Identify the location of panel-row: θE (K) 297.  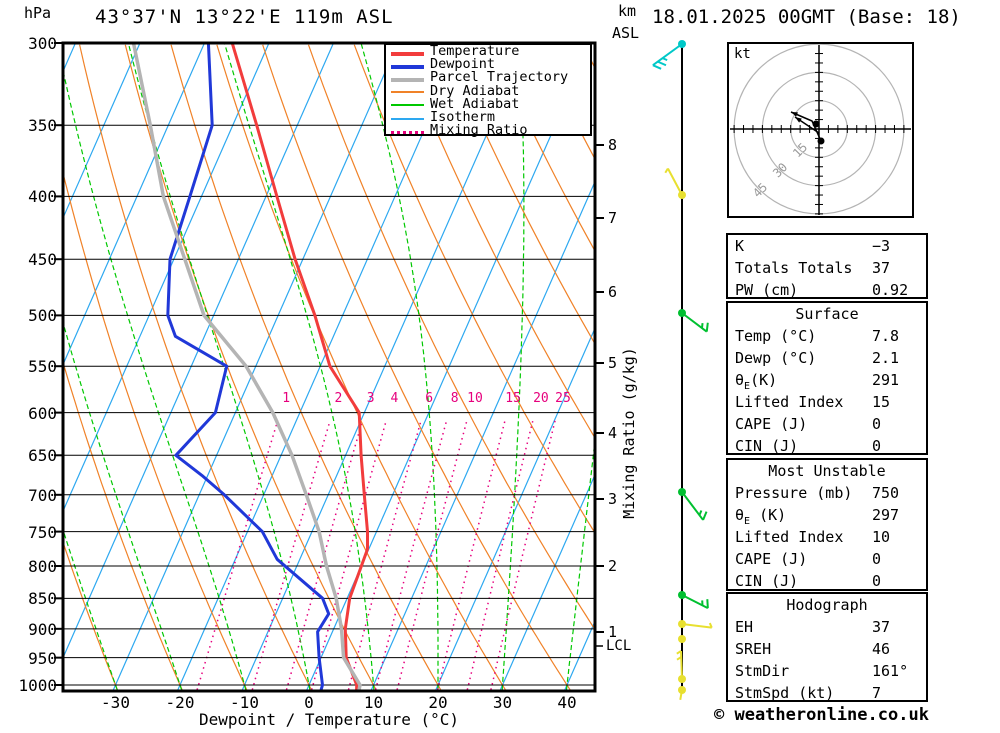
(827, 515).